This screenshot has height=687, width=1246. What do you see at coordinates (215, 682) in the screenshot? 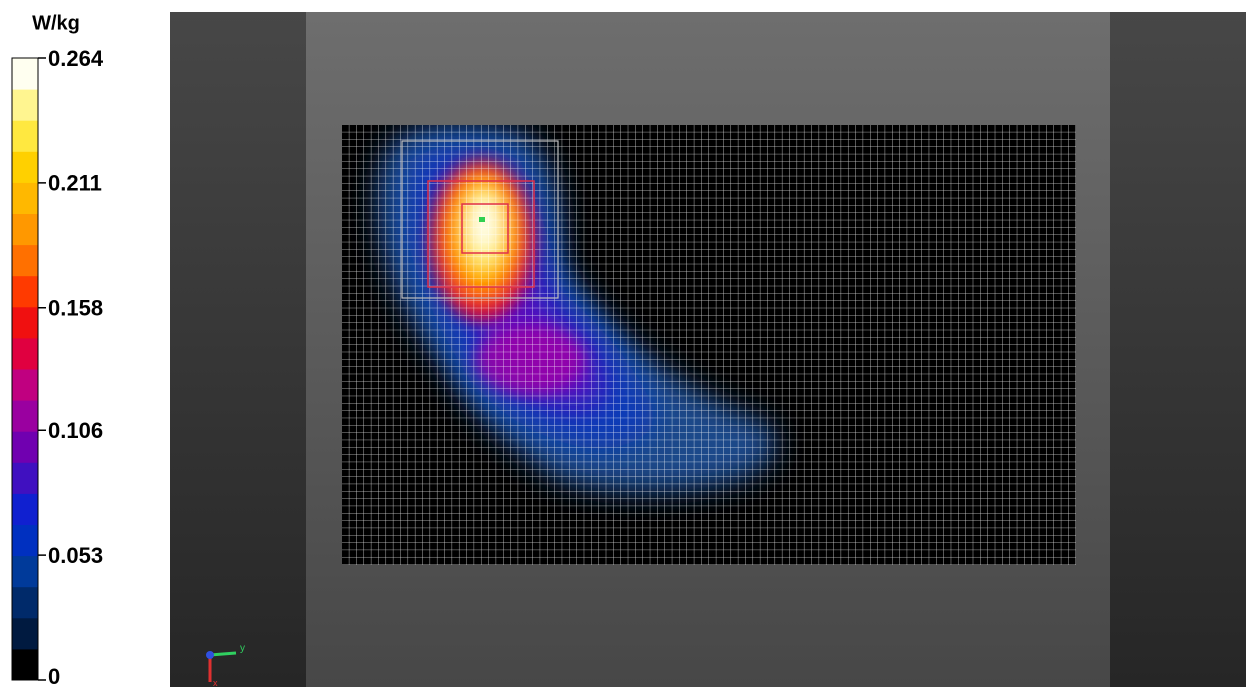
I see `triad-x-label: x` at bounding box center [215, 682].